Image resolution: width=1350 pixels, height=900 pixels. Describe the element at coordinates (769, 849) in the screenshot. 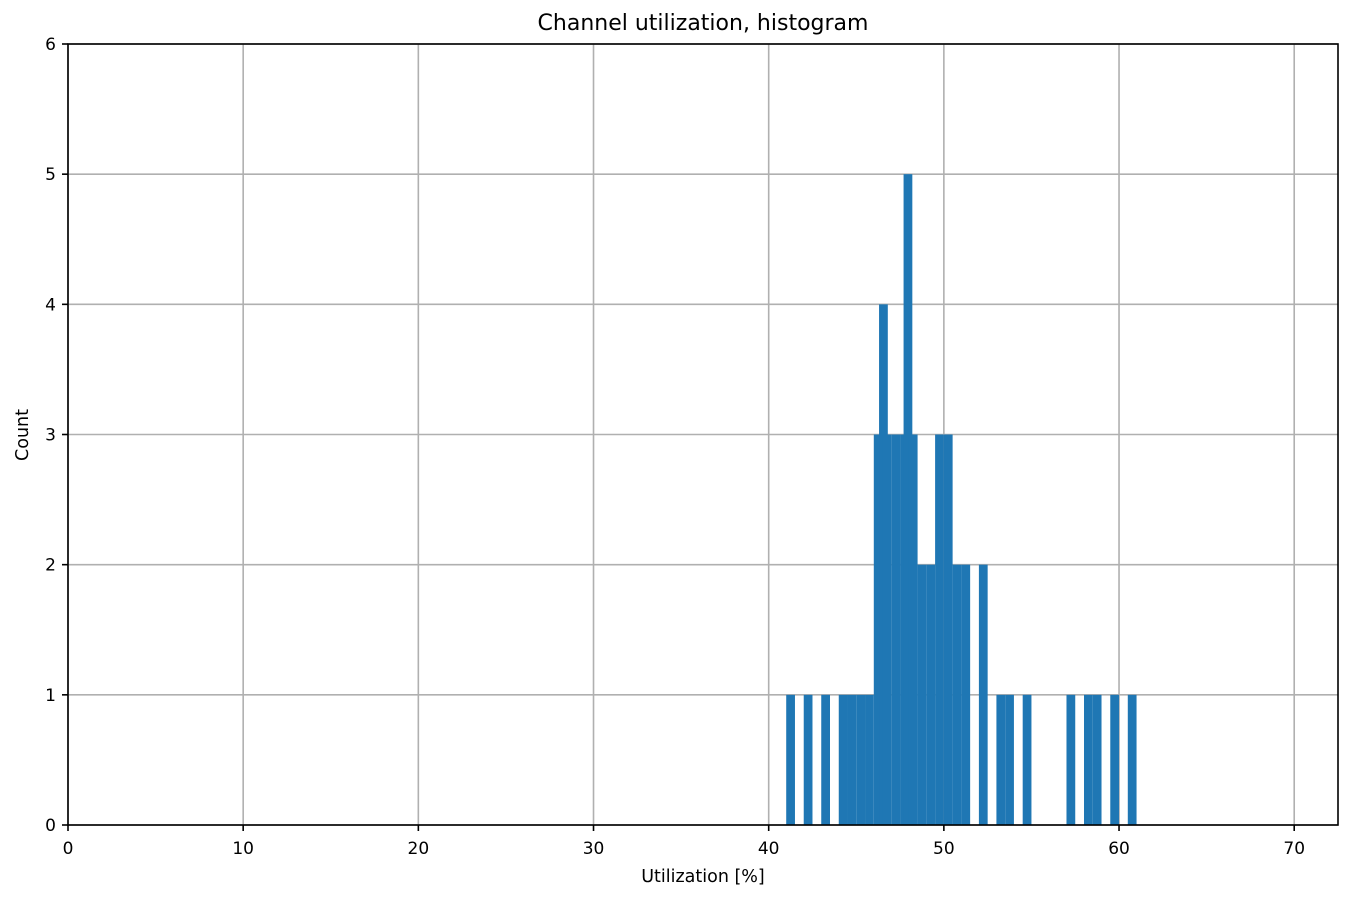

I see `x-tick-label: 40` at that location.